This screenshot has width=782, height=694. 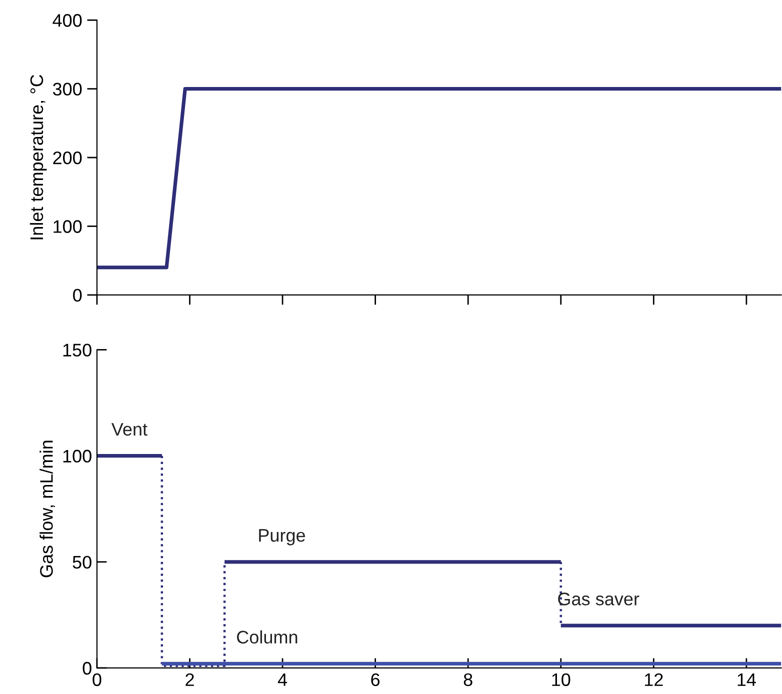 What do you see at coordinates (129, 429) in the screenshot?
I see `series-label: Vent` at bounding box center [129, 429].